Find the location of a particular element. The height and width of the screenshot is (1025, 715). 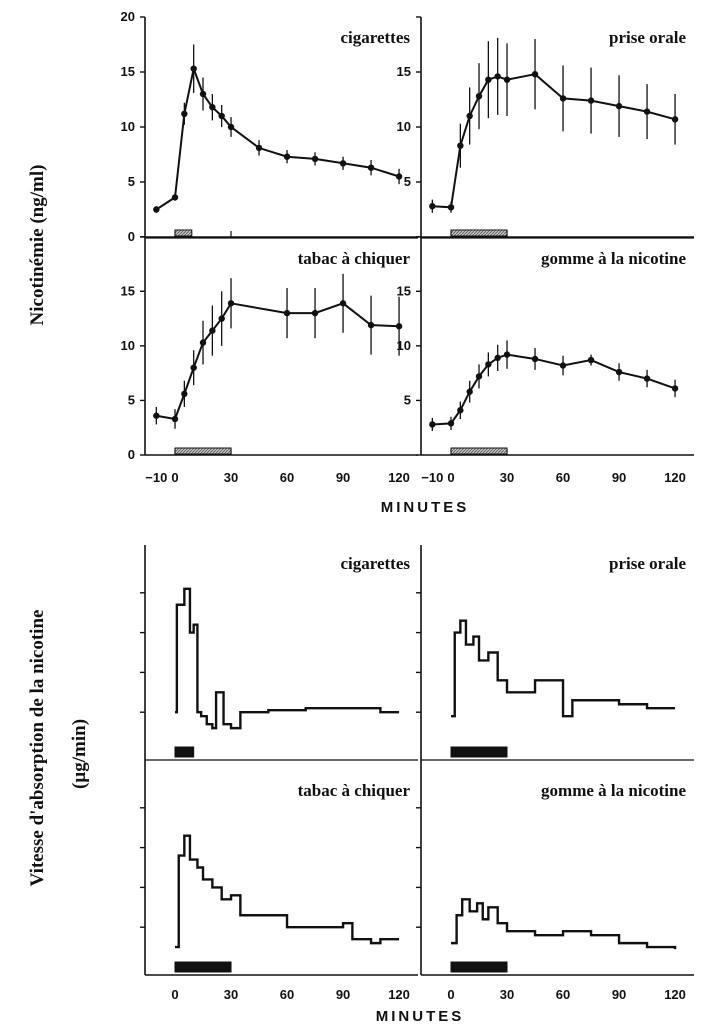

panel-tabac-chiquer-nicotinemie: 0 5 10 15 tabac à chiquer −10 0 30 60 90 120 is located at coordinates (269, 360).